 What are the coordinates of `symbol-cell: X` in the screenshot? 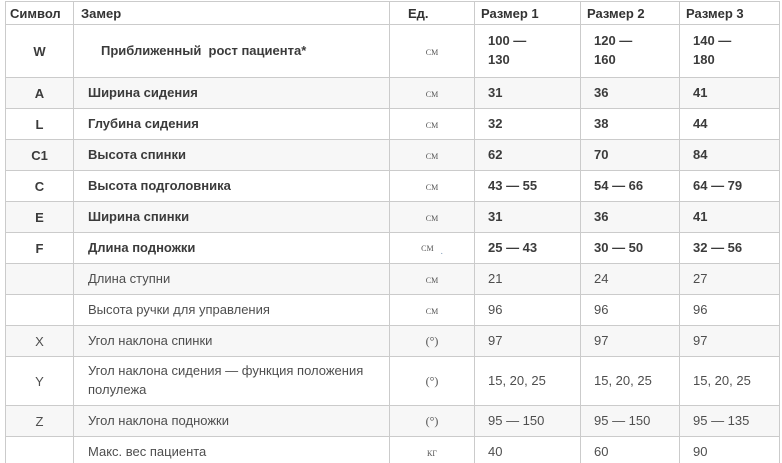 It's located at (39, 341).